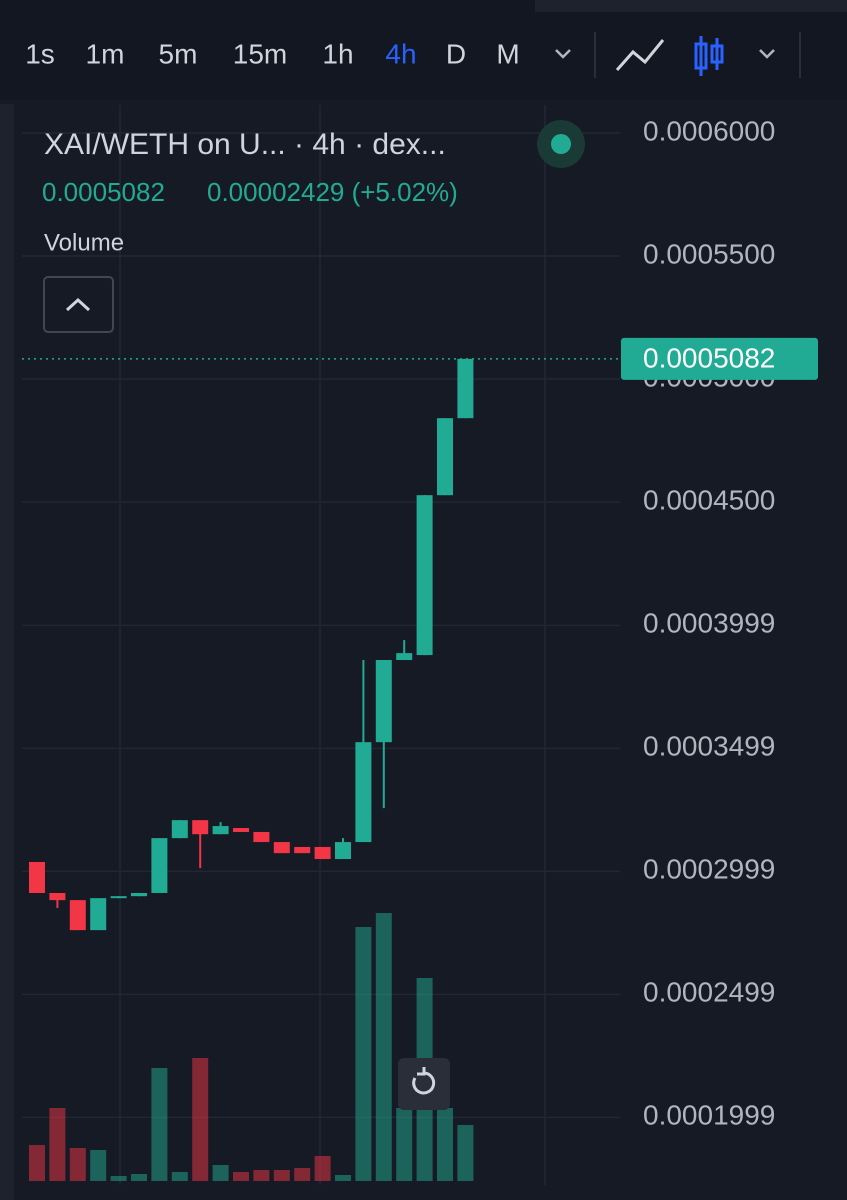  Describe the element at coordinates (709, 623) in the screenshot. I see `y-tick-label: 0.0003999` at that location.